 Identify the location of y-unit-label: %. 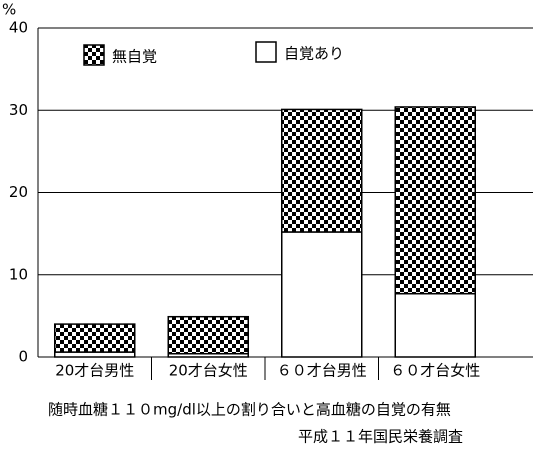
(9, 10).